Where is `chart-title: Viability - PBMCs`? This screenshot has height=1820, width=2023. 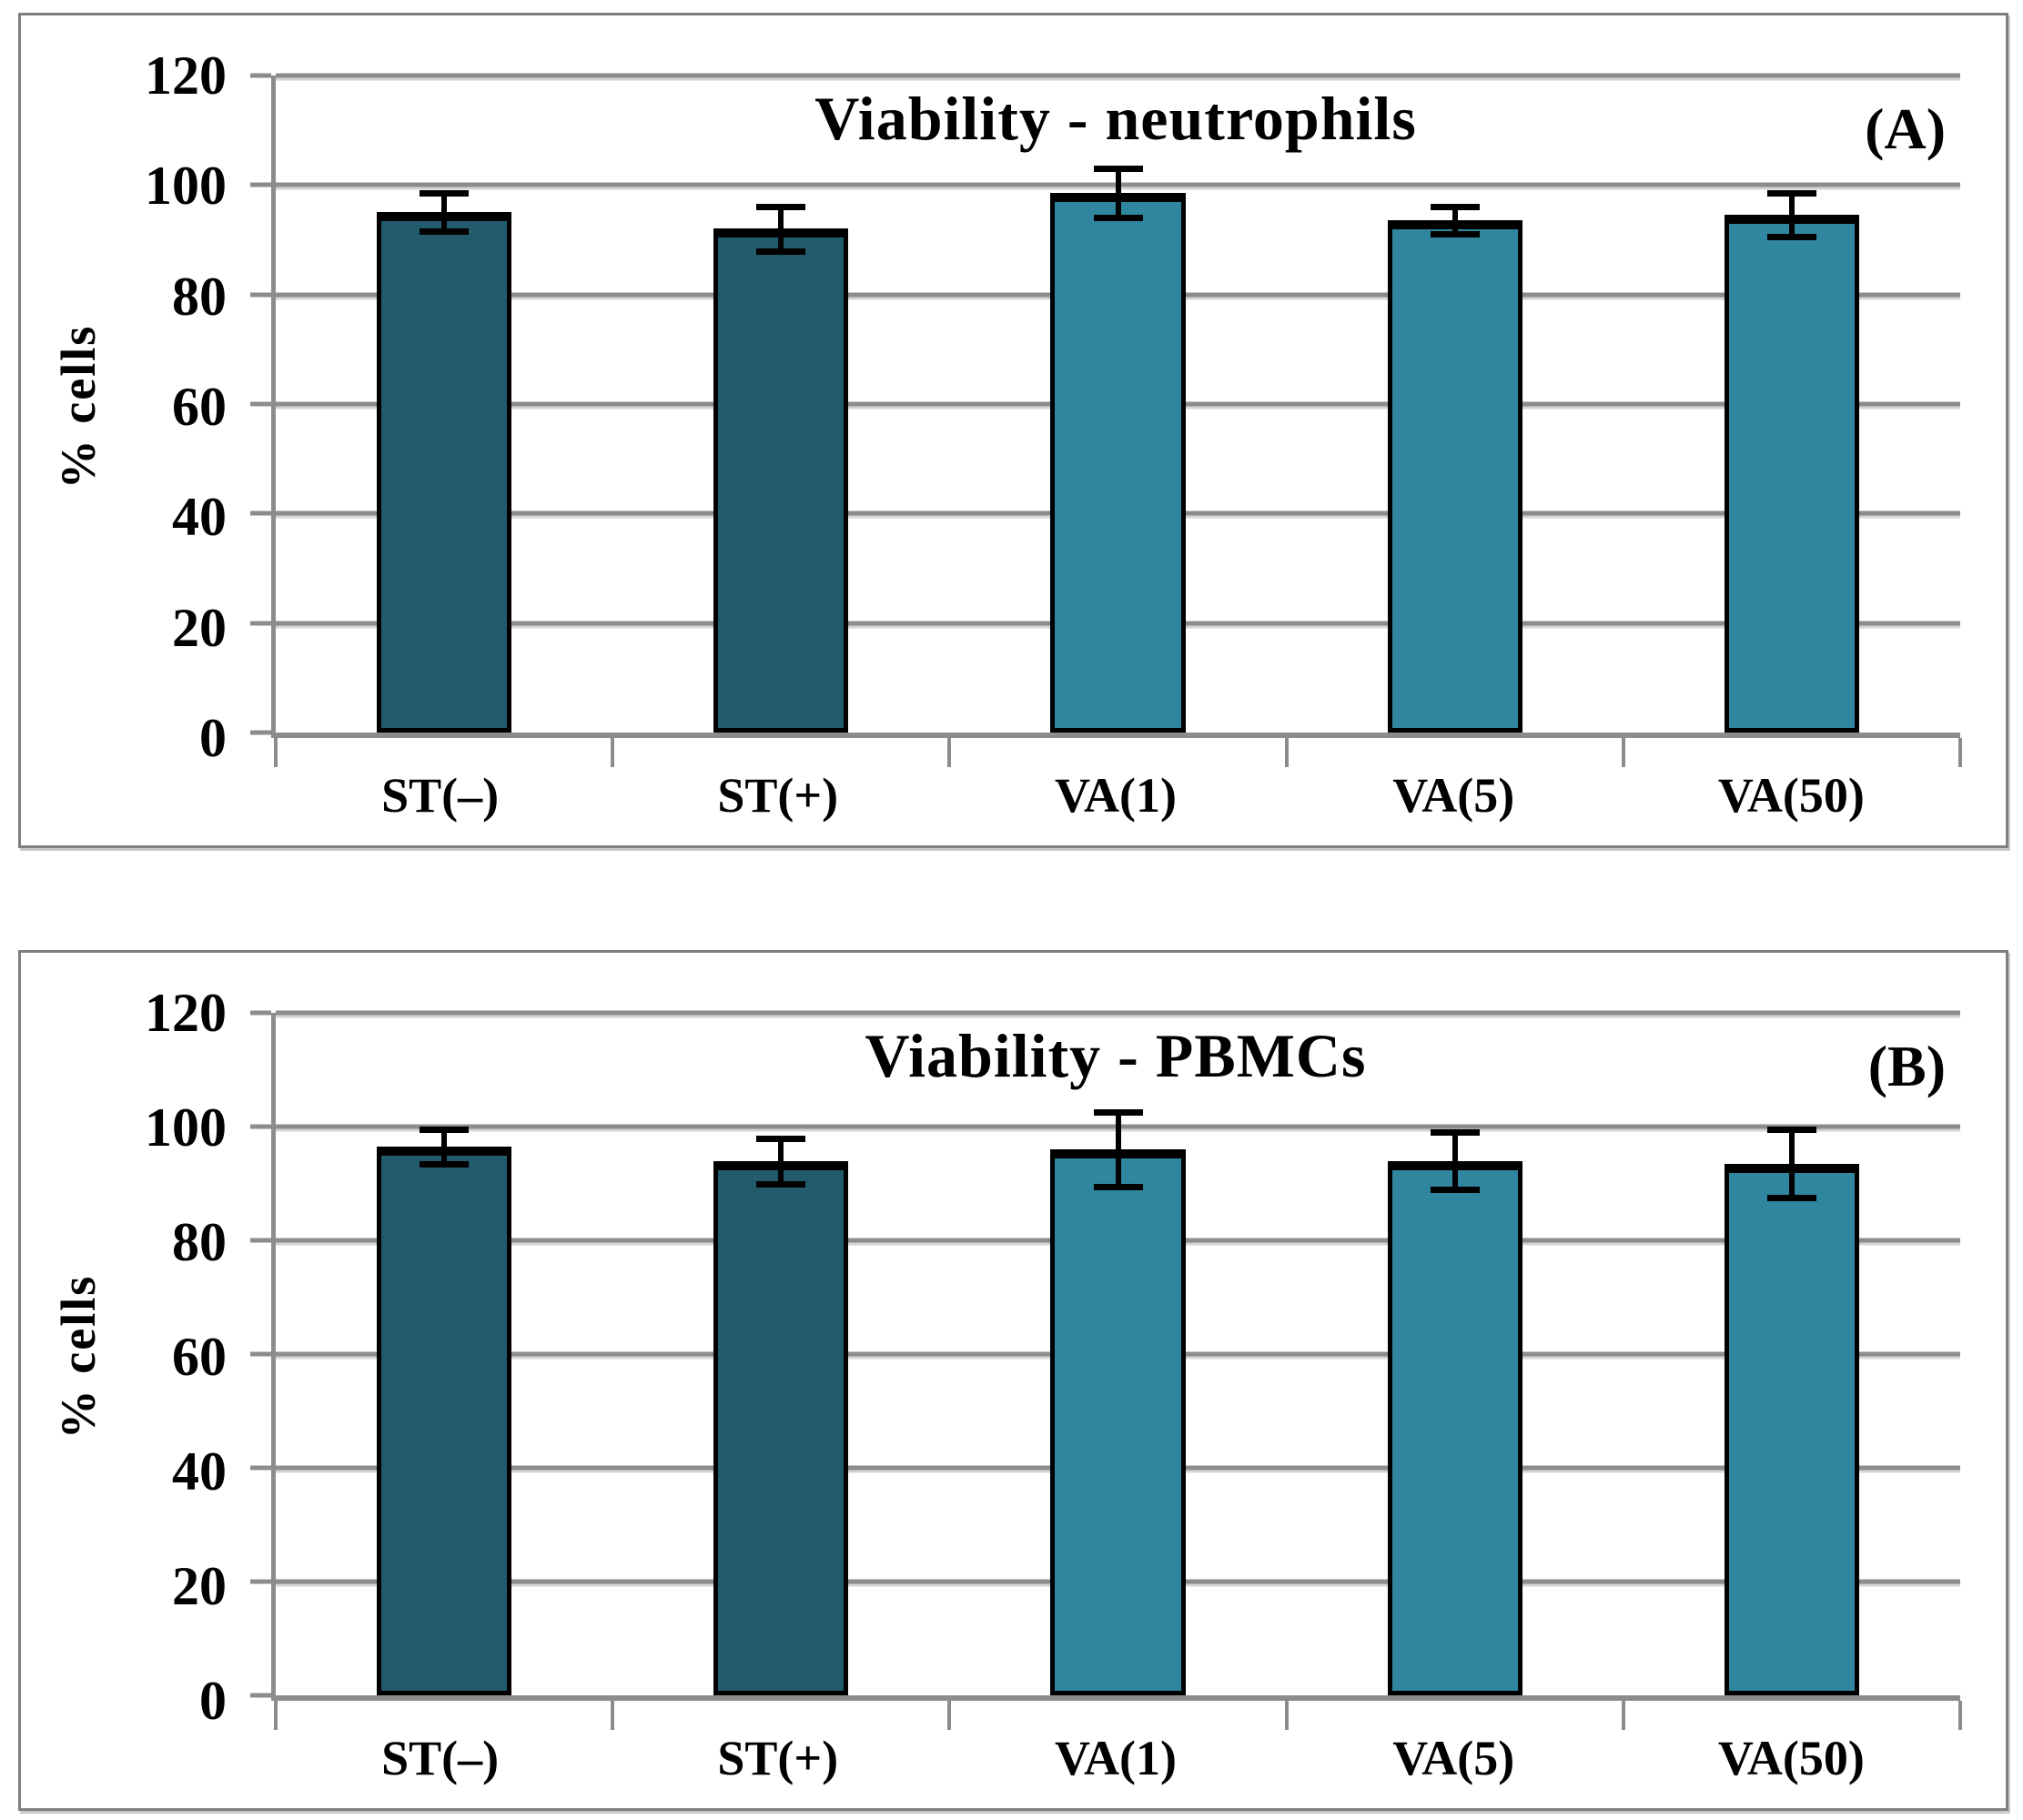 chart-title: Viability - PBMCs is located at coordinates (1116, 1055).